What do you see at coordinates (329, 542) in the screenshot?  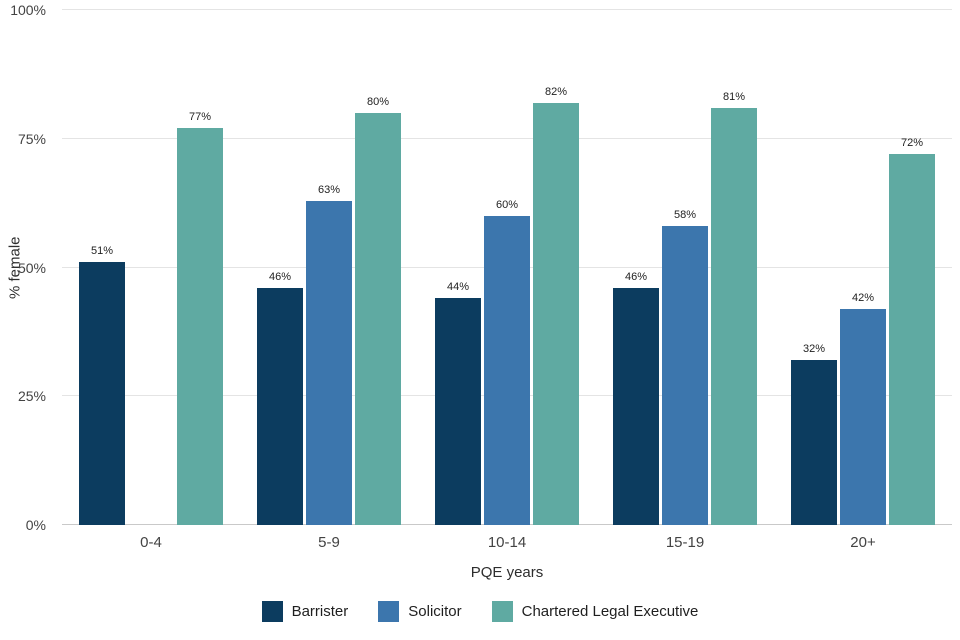 I see `x-tick-label-5-9: 5-9` at bounding box center [329, 542].